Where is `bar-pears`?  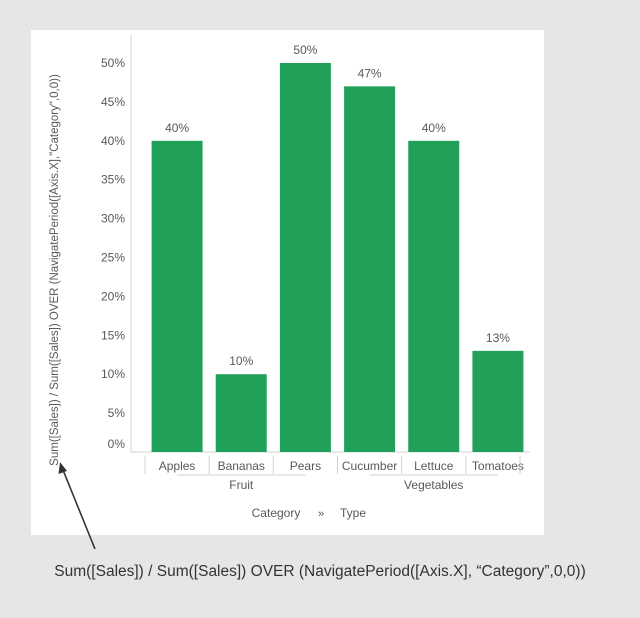
bar-pears is located at coordinates (305, 257).